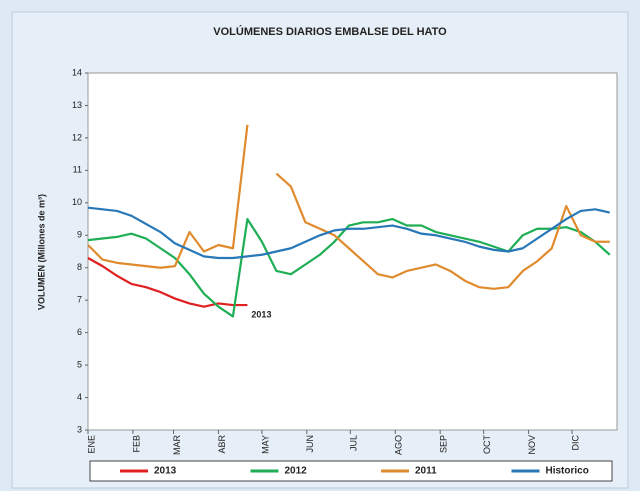 This screenshot has height=491, width=640. I want to click on x-tick-label: MAR, so click(177, 445).